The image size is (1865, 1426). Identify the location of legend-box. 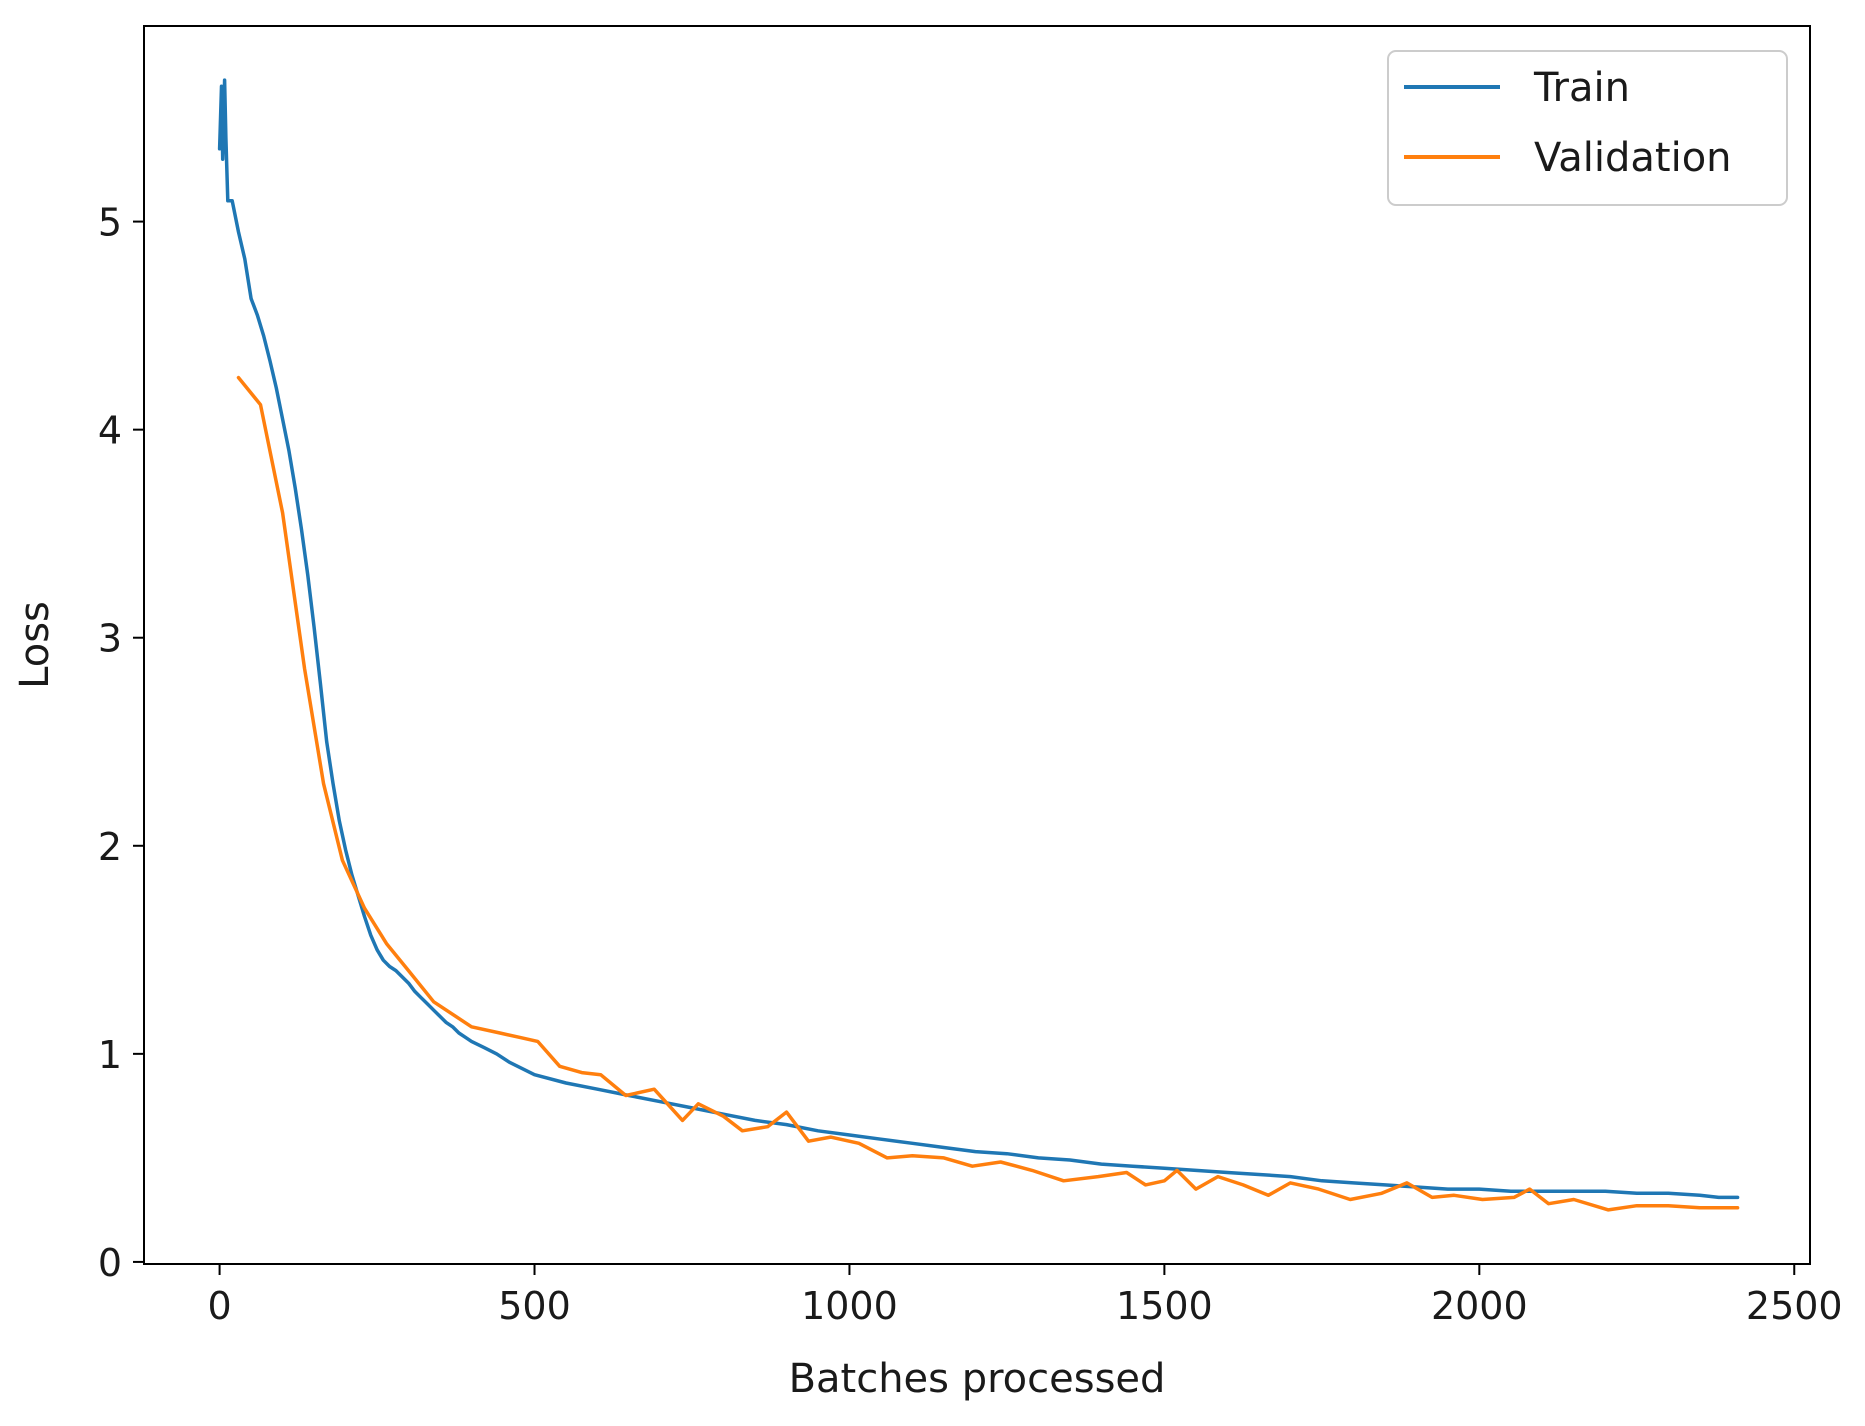
(1587, 128).